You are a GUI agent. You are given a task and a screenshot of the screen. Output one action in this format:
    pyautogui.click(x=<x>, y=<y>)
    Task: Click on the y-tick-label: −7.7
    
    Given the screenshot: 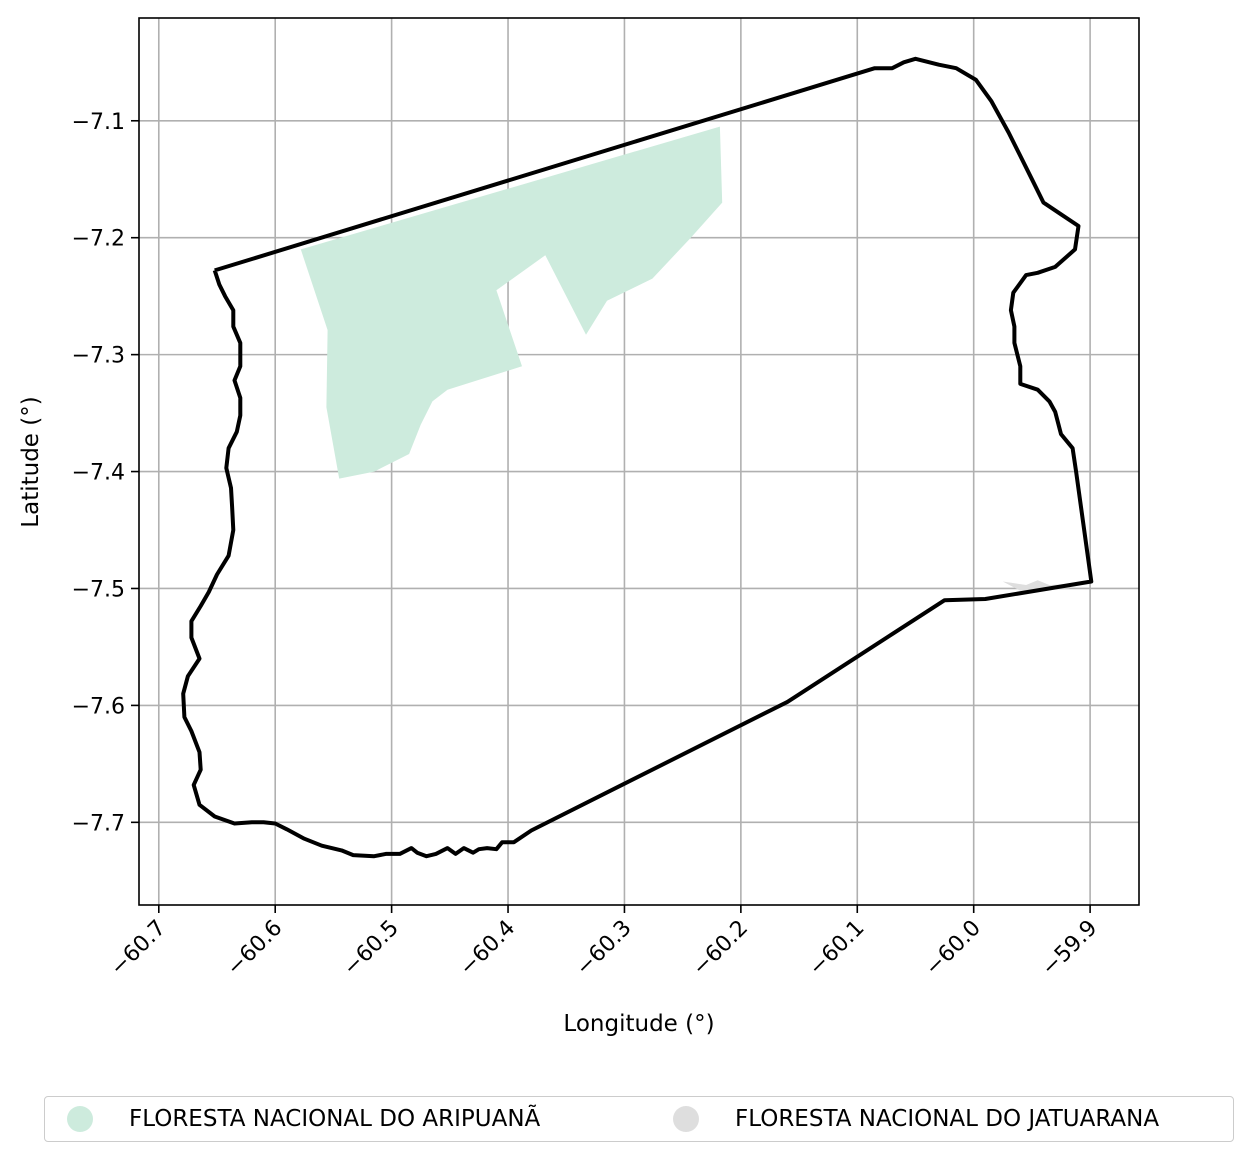 What is the action you would take?
    pyautogui.click(x=98, y=823)
    